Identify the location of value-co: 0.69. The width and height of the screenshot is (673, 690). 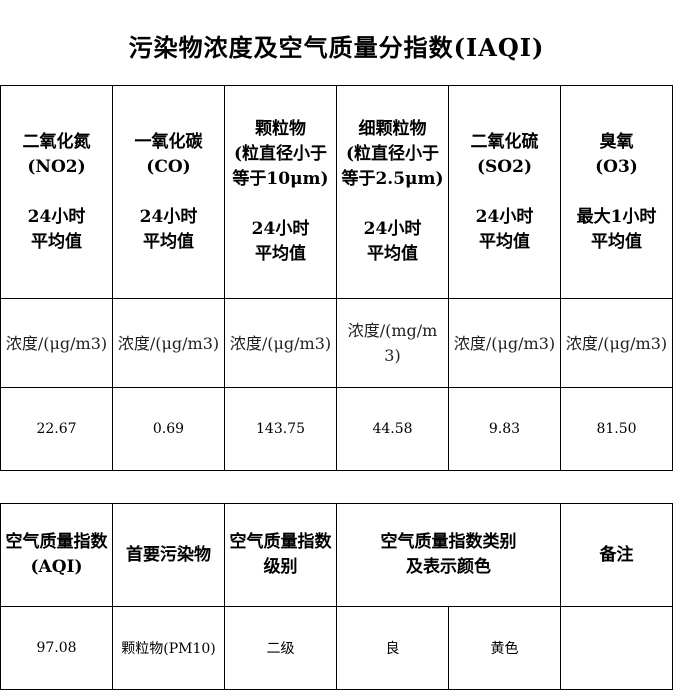
(168, 429).